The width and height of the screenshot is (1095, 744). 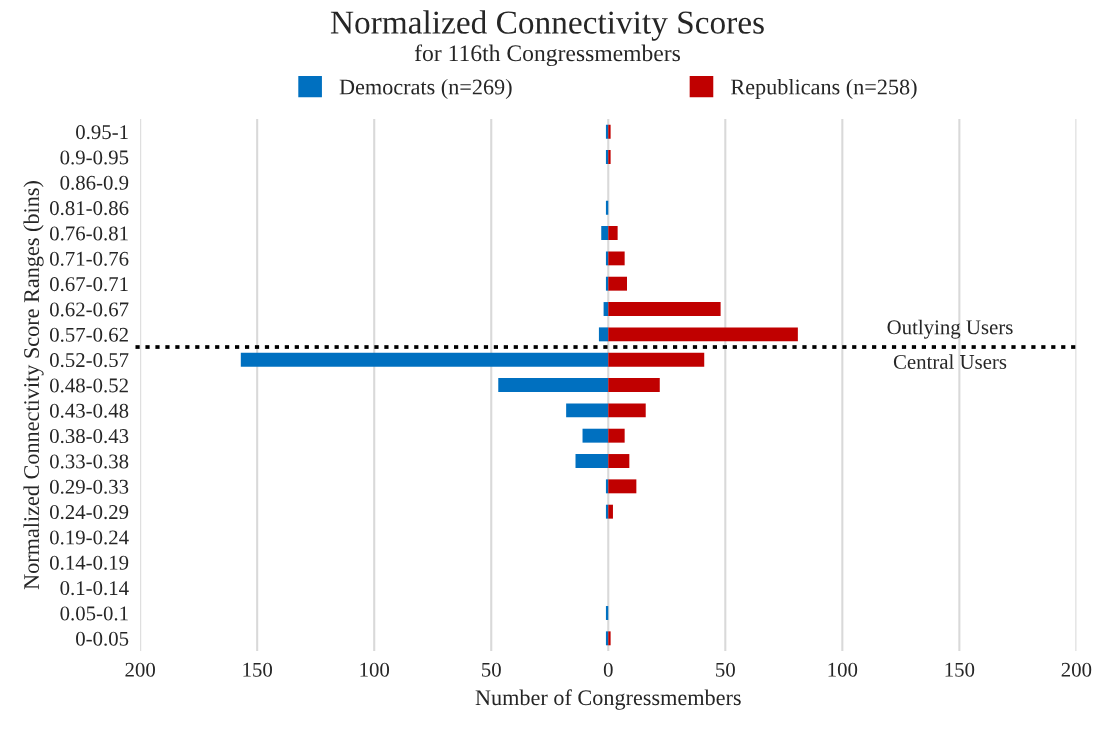 What do you see at coordinates (89, 208) in the screenshot?
I see `y-tick-label: 0.81-0.86` at bounding box center [89, 208].